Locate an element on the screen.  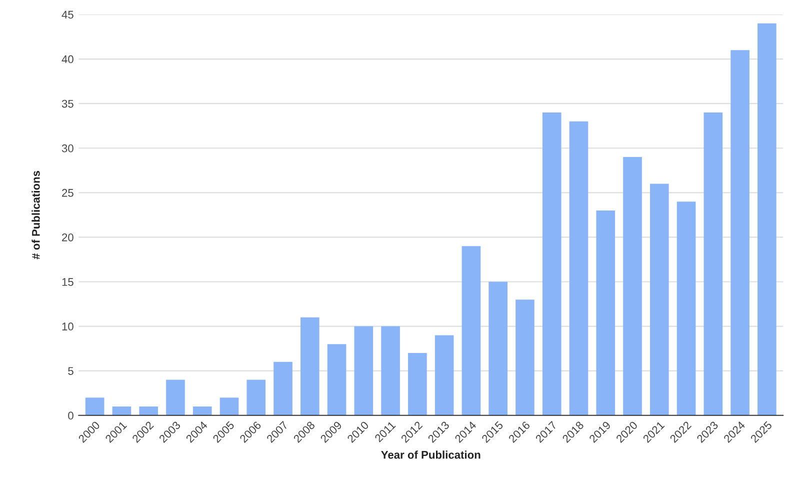
y-tick-label: 20 is located at coordinates (68, 237).